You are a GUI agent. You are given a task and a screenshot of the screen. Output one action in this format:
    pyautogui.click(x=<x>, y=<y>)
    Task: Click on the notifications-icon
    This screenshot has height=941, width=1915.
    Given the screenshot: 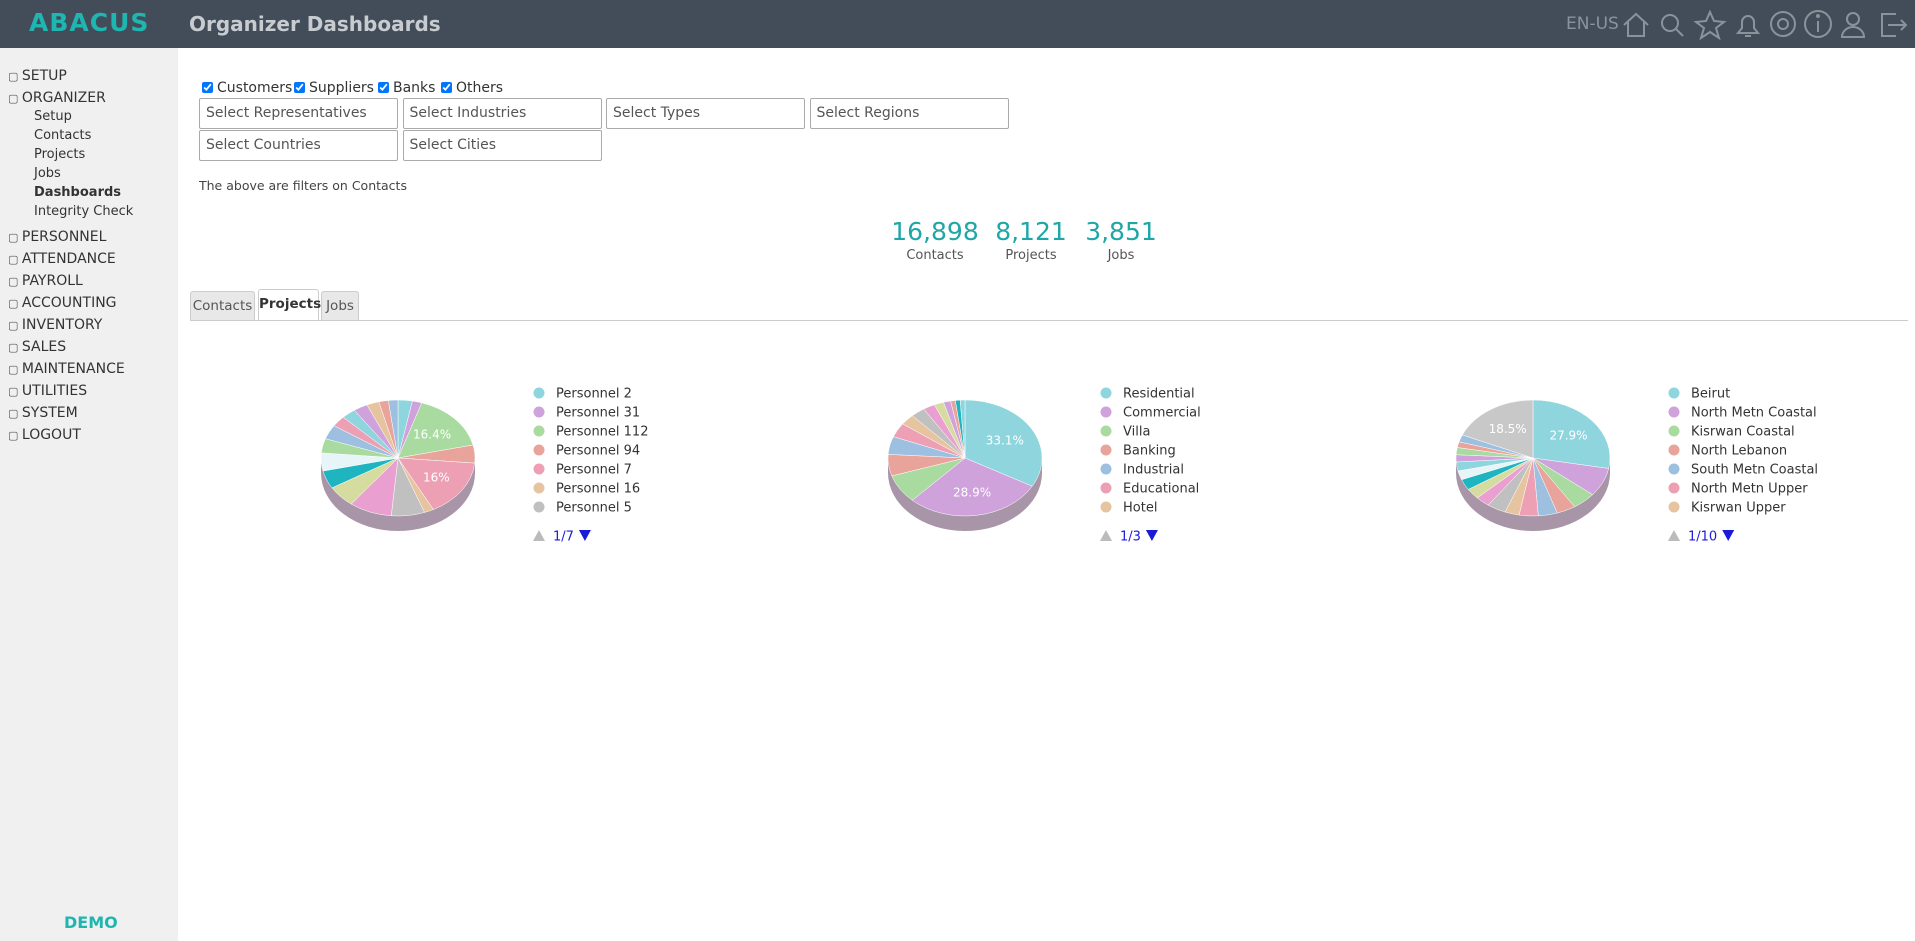 What is the action you would take?
    pyautogui.click(x=1748, y=26)
    